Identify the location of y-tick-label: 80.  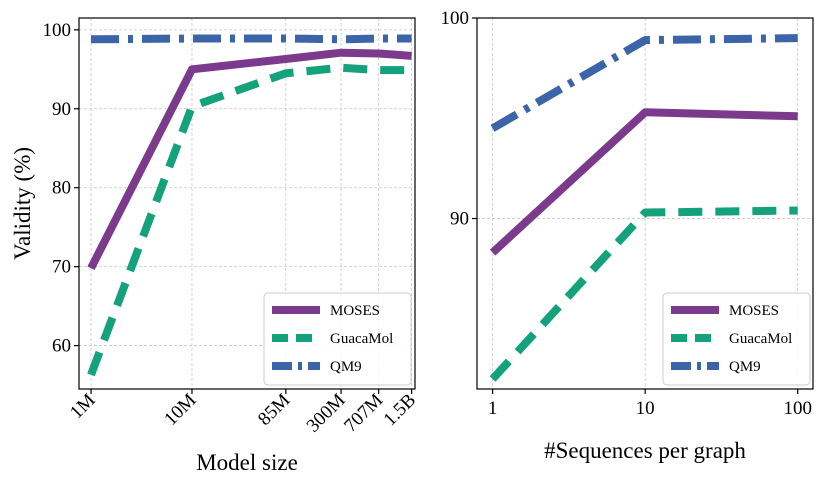
(61, 188).